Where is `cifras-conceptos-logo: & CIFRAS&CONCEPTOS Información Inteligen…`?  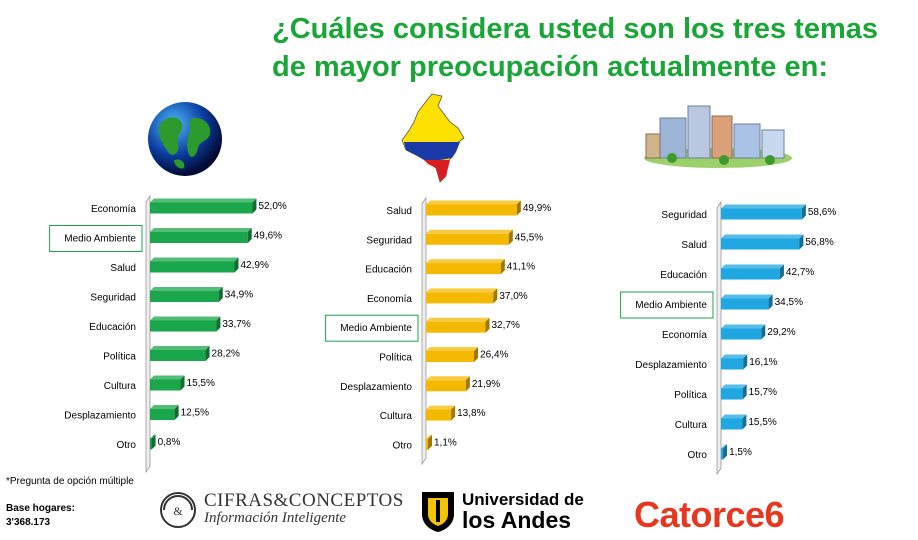 cifras-conceptos-logo: & CIFRAS&CONCEPTOS Información Inteligen… is located at coordinates (280, 510).